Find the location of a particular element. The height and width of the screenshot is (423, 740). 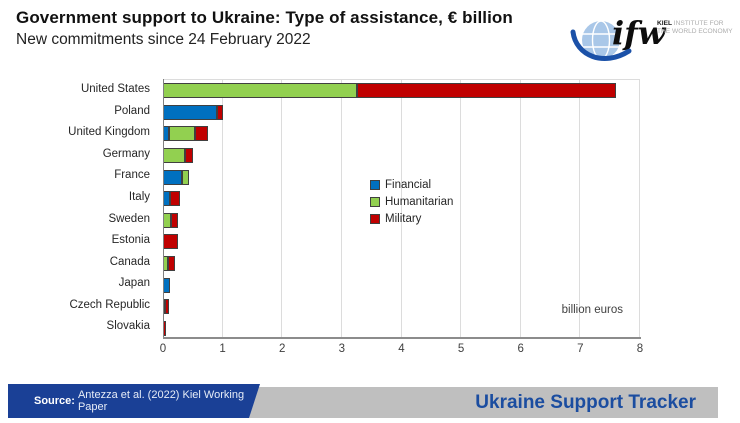

category-label: Germany is located at coordinates (126, 153).